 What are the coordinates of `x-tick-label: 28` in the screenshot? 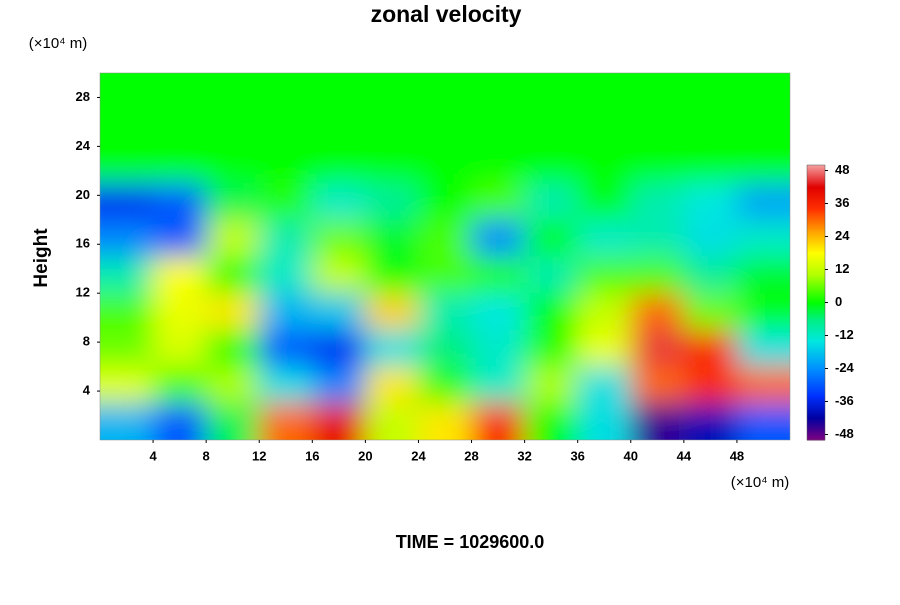 It's located at (471, 455).